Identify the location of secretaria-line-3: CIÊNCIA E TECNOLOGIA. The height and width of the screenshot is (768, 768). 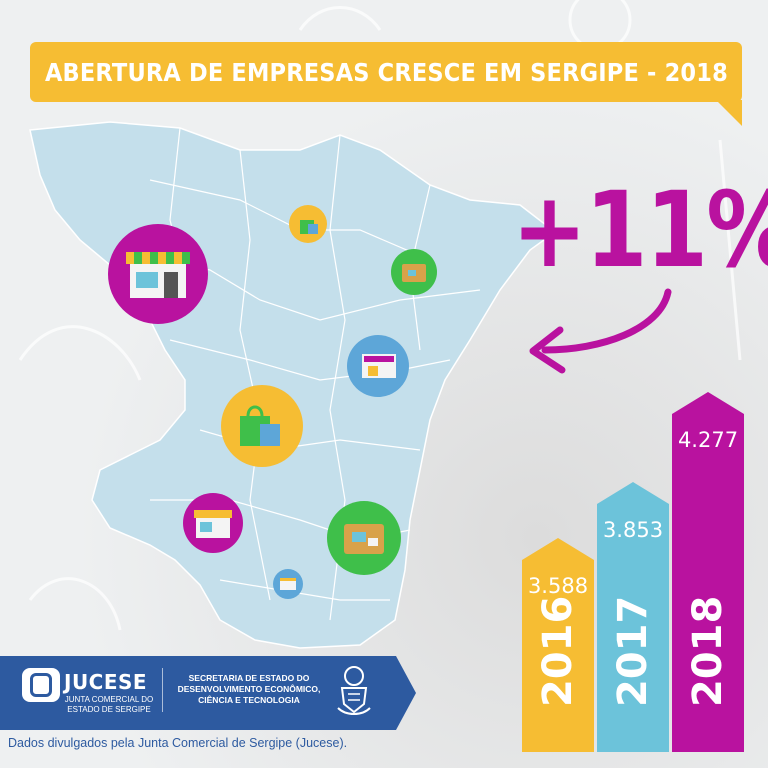
(249, 700).